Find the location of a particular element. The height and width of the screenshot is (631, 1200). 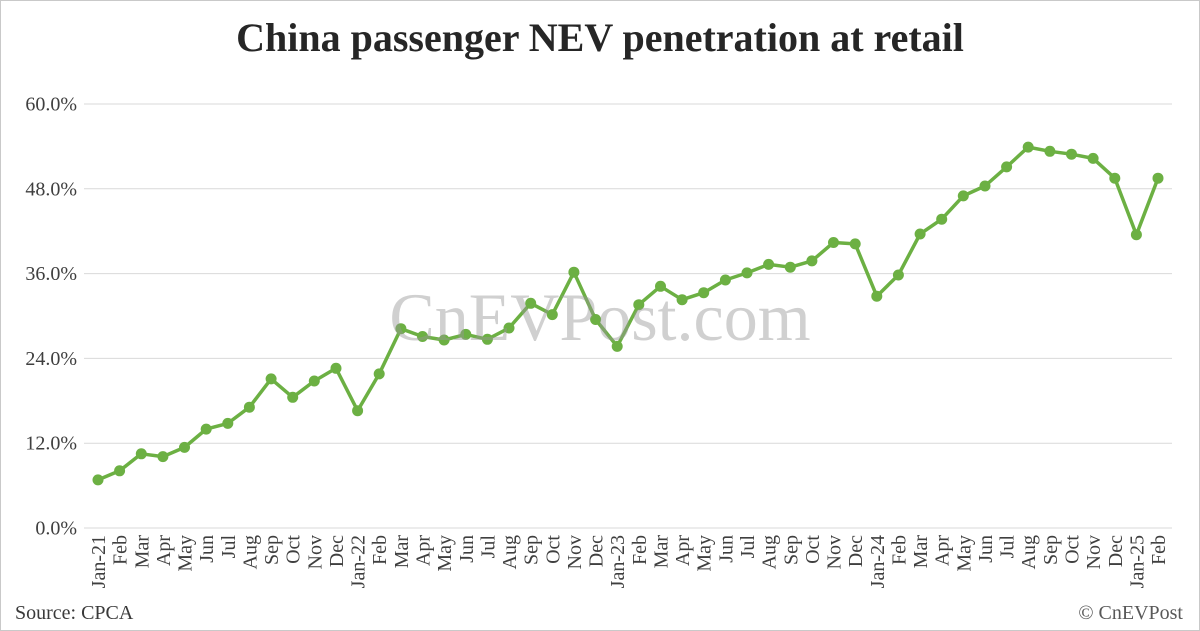

source-label: Source: CPCA is located at coordinates (74, 613).